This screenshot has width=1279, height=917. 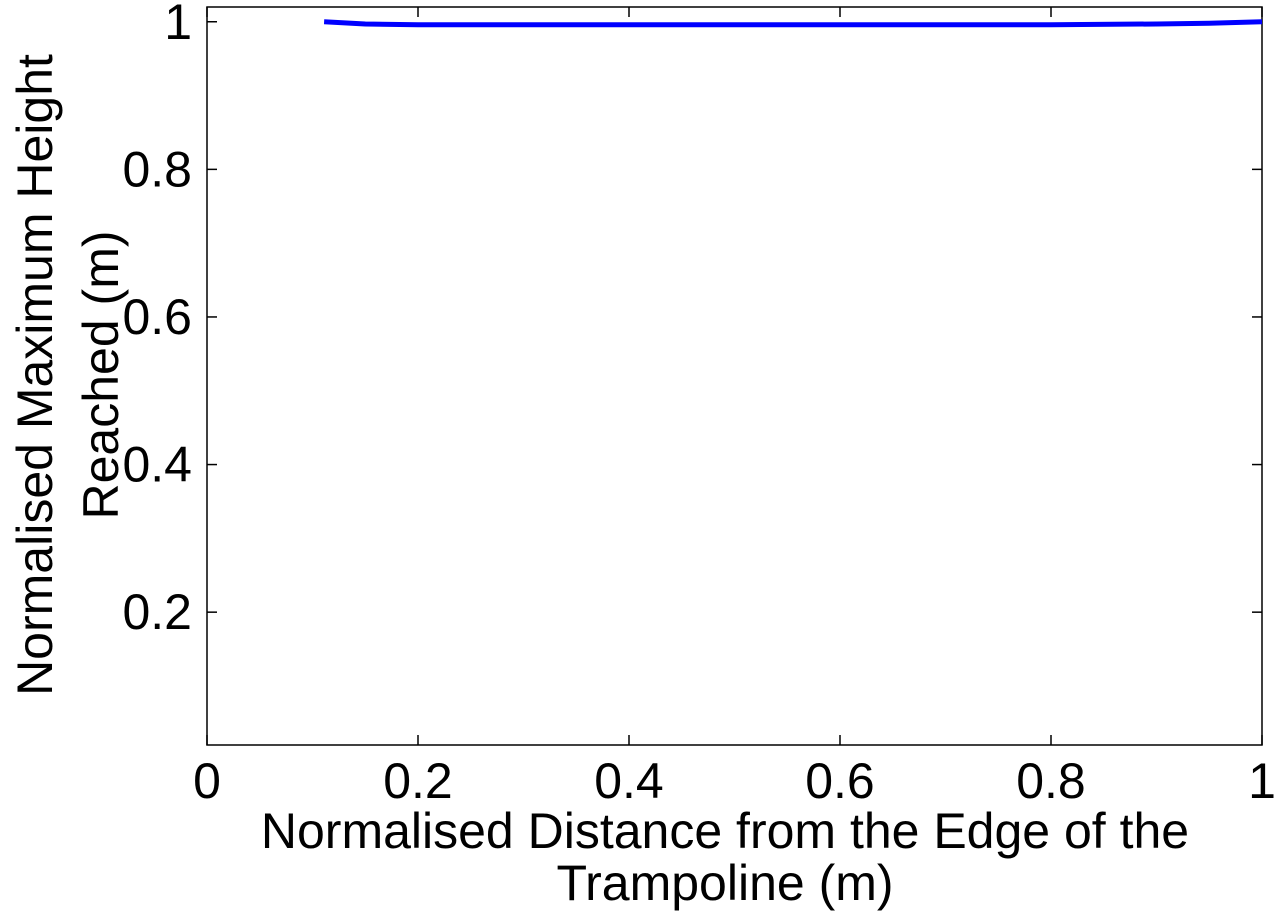 I want to click on series-layer, so click(x=793, y=23).